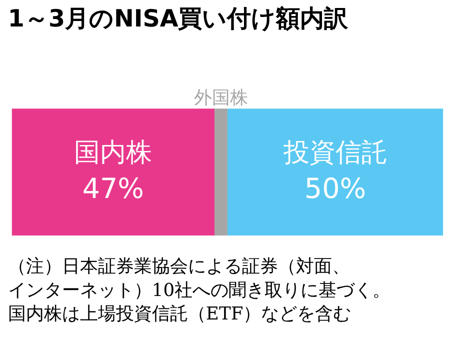 The image size is (450, 358). What do you see at coordinates (335, 188) in the screenshot?
I see `data-label: 50%` at bounding box center [335, 188].